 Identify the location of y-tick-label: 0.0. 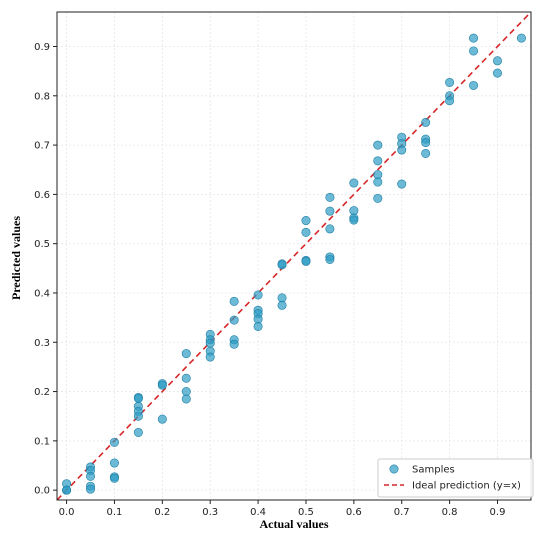
(42, 491).